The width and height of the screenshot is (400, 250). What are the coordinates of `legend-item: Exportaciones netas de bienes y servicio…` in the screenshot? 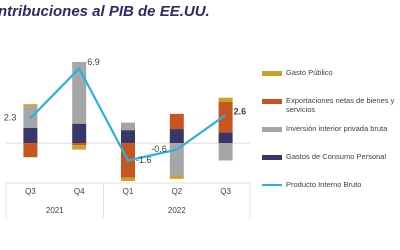 It's located at (331, 103).